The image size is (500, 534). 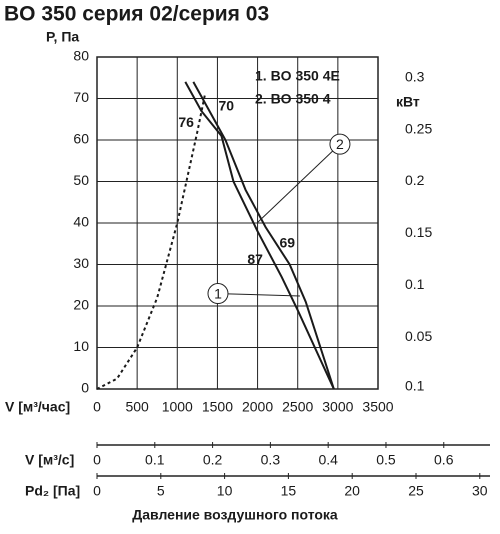 What do you see at coordinates (418, 336) in the screenshot?
I see `y2-tick-label: 0.05` at bounding box center [418, 336].